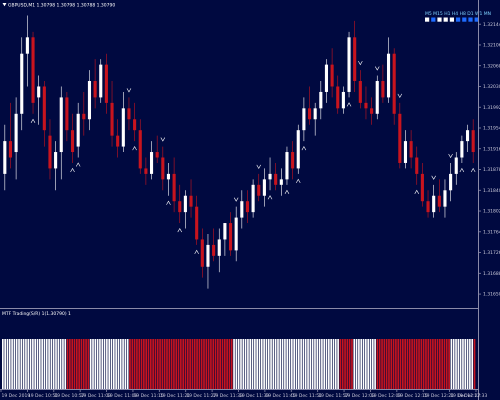 The height and width of the screenshot is (400, 500). Describe the element at coordinates (201, 396) in the screenshot. I see `time-tick-label: 19 Dec 11:27` at that location.